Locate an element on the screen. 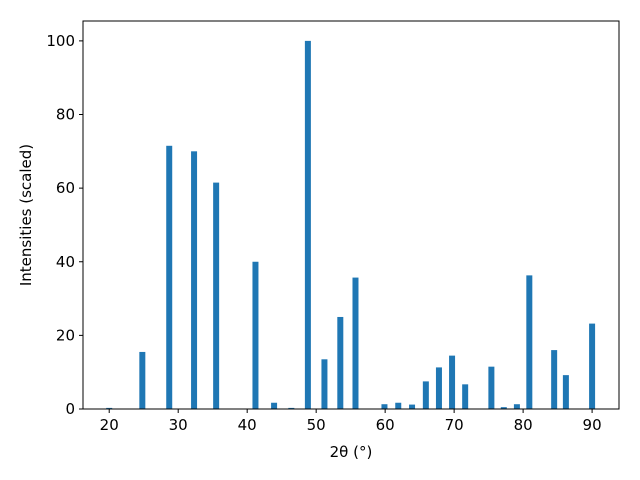 This screenshot has width=640, height=480. x-tick-label: 90 is located at coordinates (592, 425).